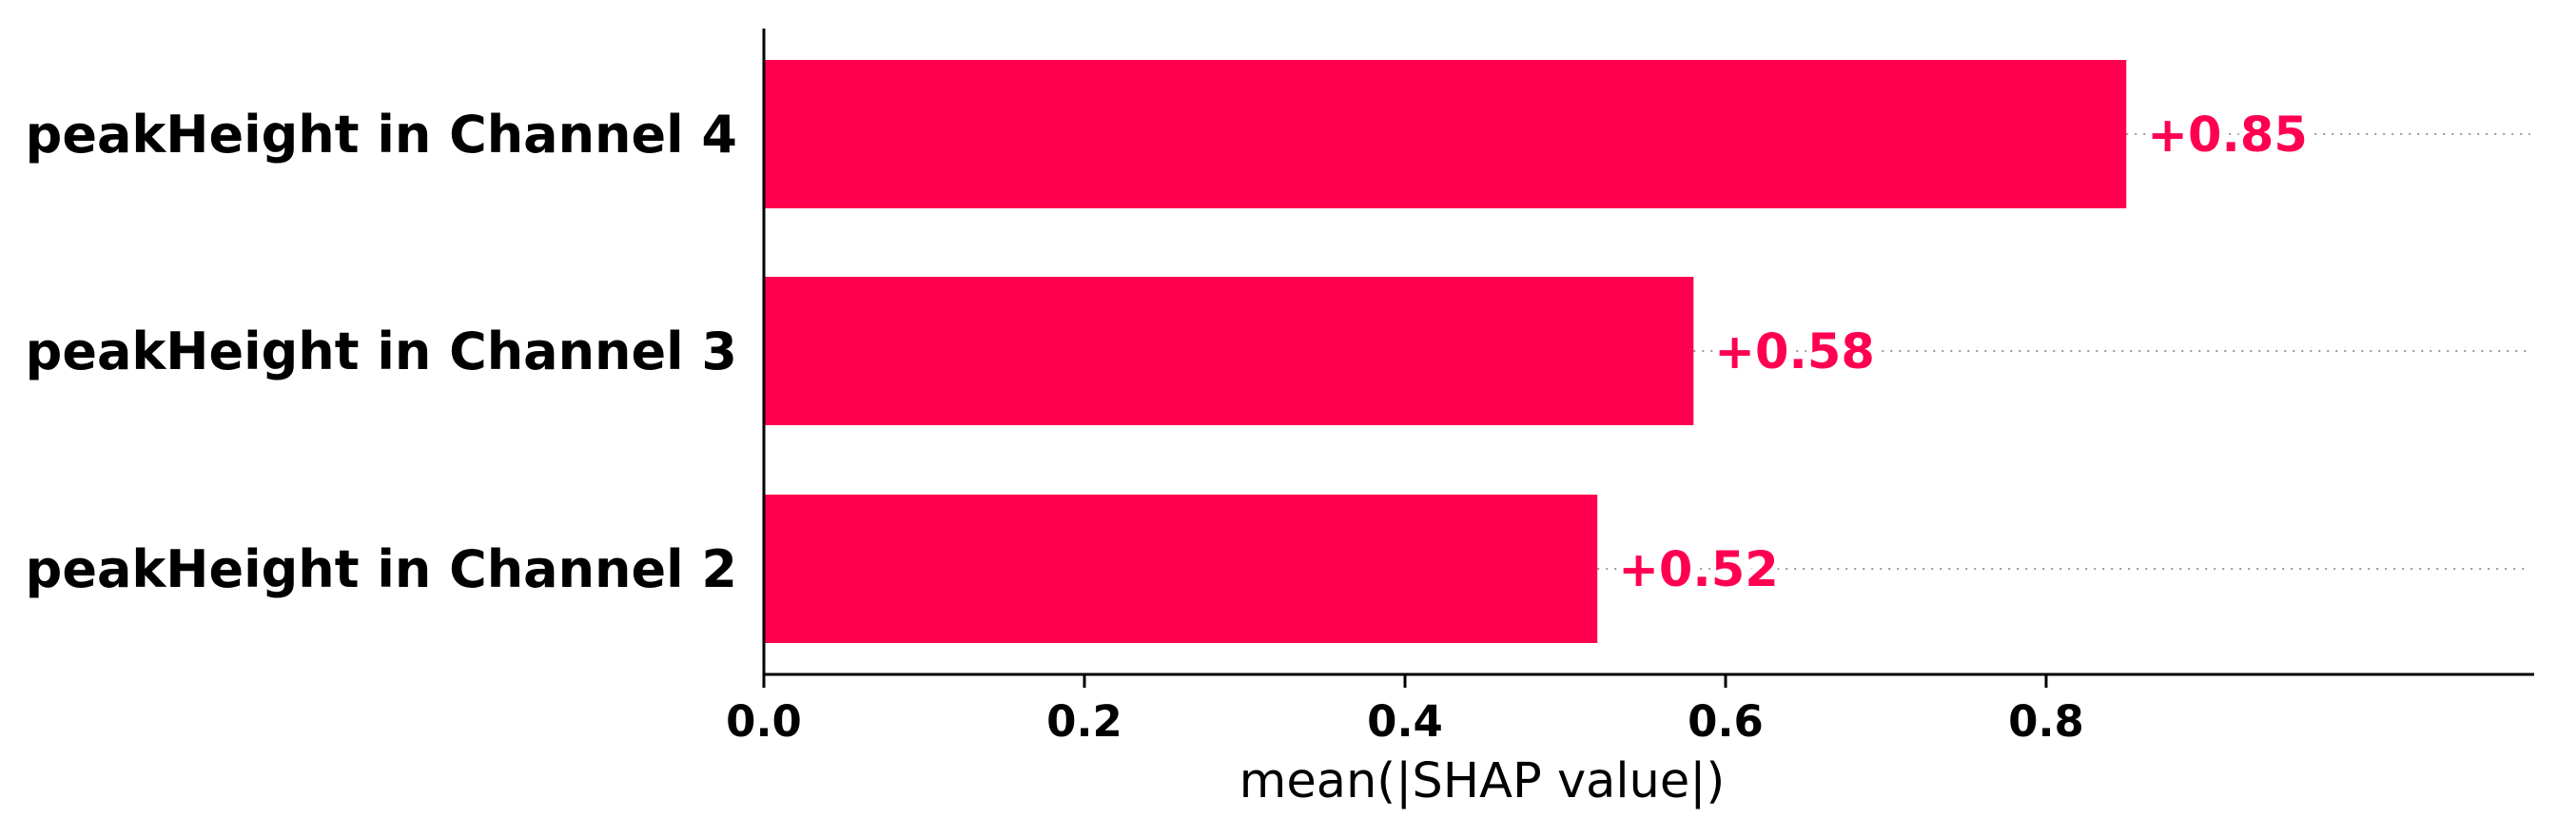 The image size is (2576, 838). Describe the element at coordinates (1726, 721) in the screenshot. I see `x-tick-label: 0.6` at that location.